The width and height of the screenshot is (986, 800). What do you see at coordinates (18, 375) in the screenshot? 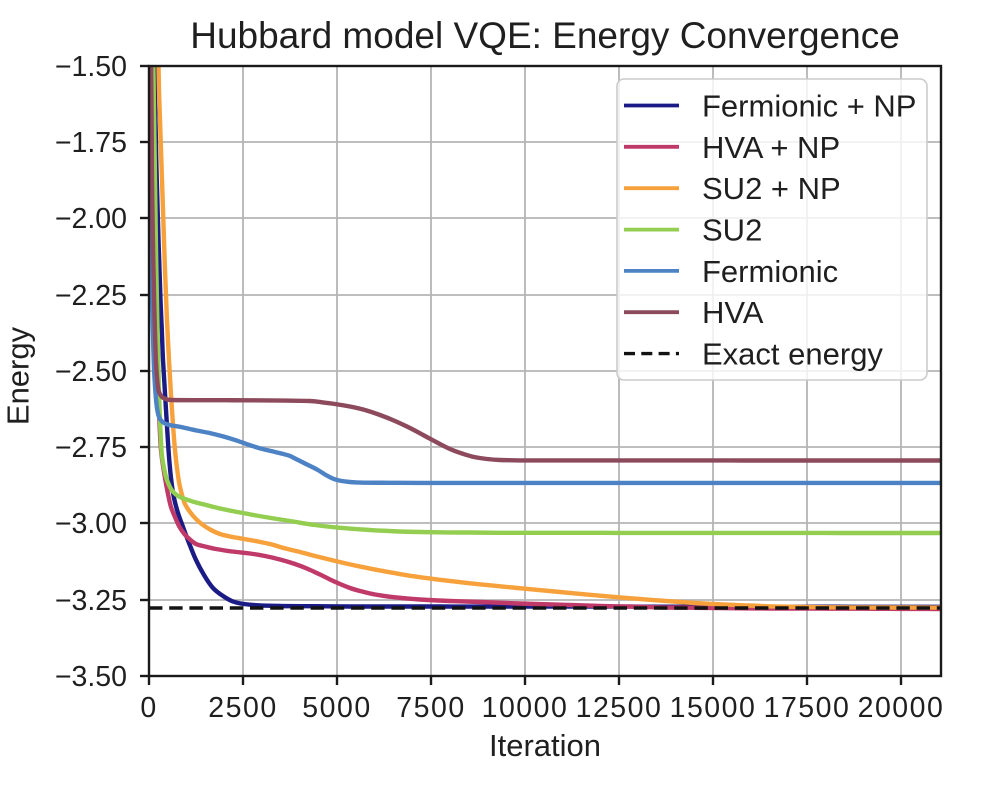
I see `svg-text: Energy` at bounding box center [18, 375].